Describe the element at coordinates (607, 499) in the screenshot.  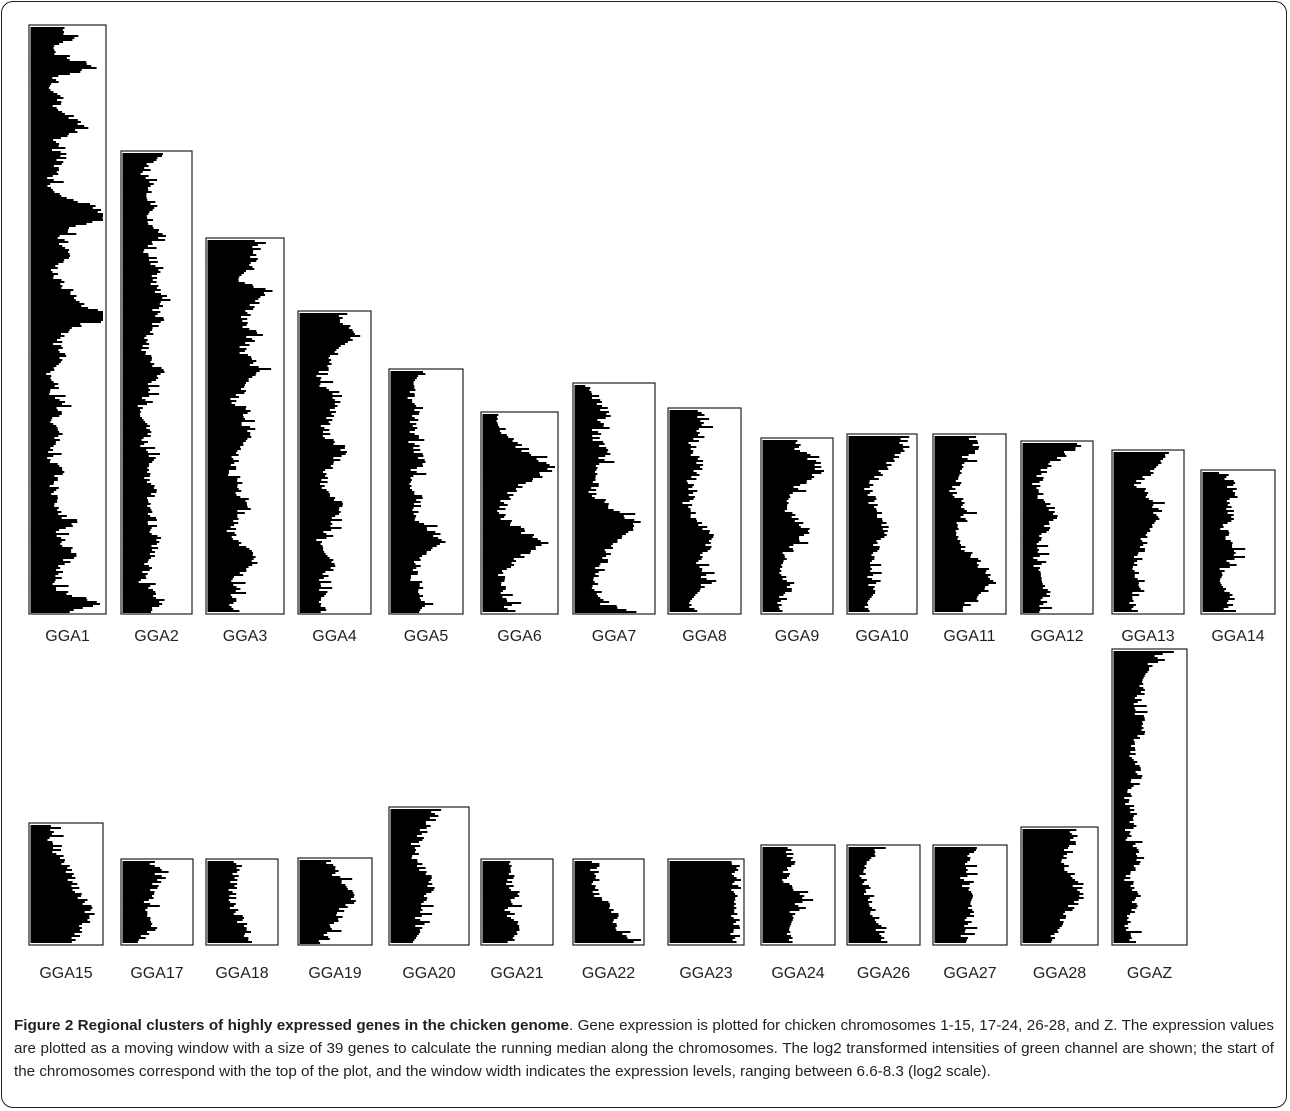
I see `expression-profile-gga7` at that location.